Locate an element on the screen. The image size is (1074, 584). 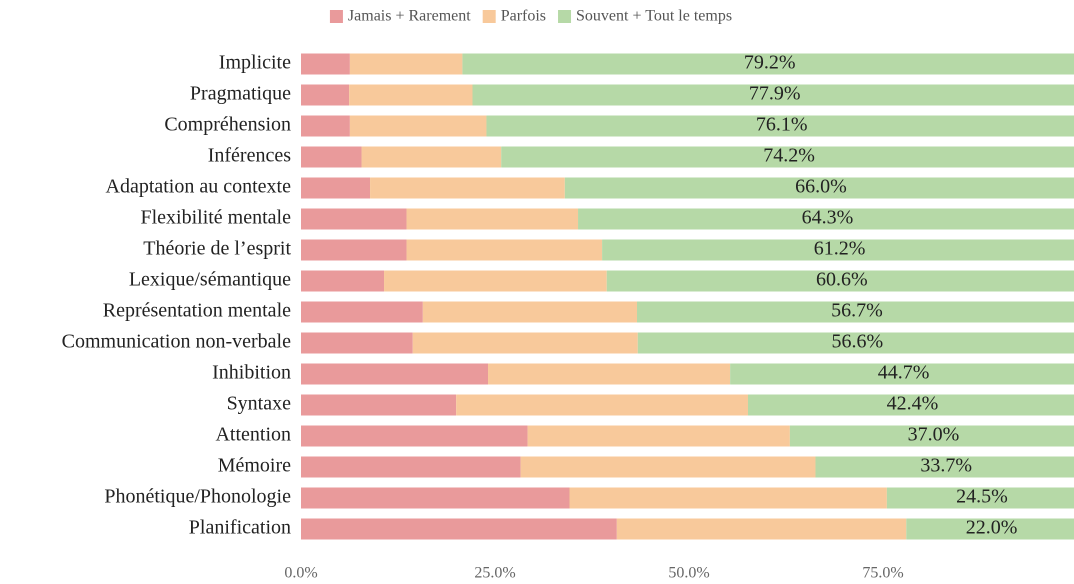
y-tick-label: Adaptation au contexte is located at coordinates (199, 187).